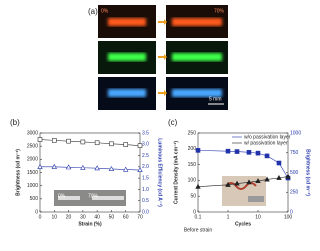 The height and width of the screenshot is (251, 320). I want to click on y2-tick-label: 2.5, so click(145, 156).